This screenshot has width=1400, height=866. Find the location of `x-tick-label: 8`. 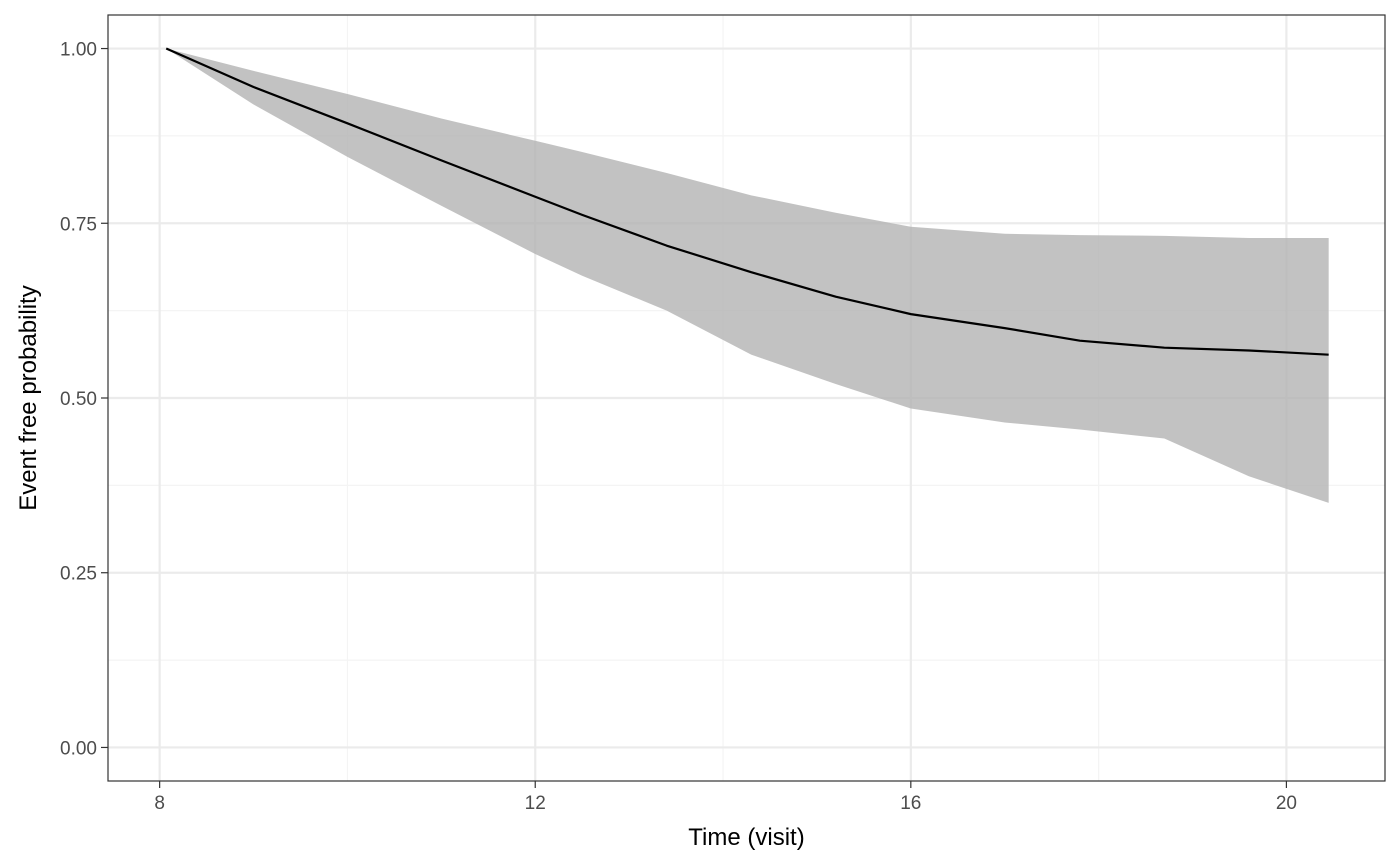

x-tick-label: 8 is located at coordinates (159, 803).